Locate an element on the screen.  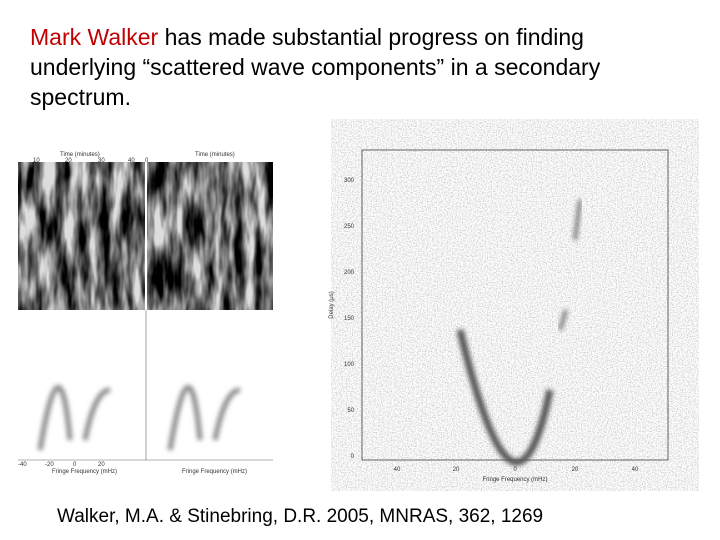
arclet is located at coordinates (570, 265).